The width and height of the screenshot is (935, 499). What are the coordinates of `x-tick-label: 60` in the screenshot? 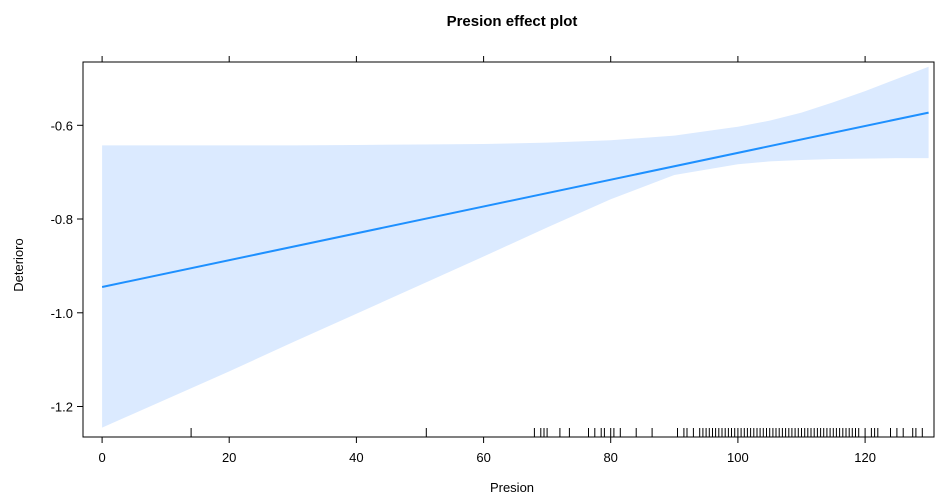 It's located at (483, 457).